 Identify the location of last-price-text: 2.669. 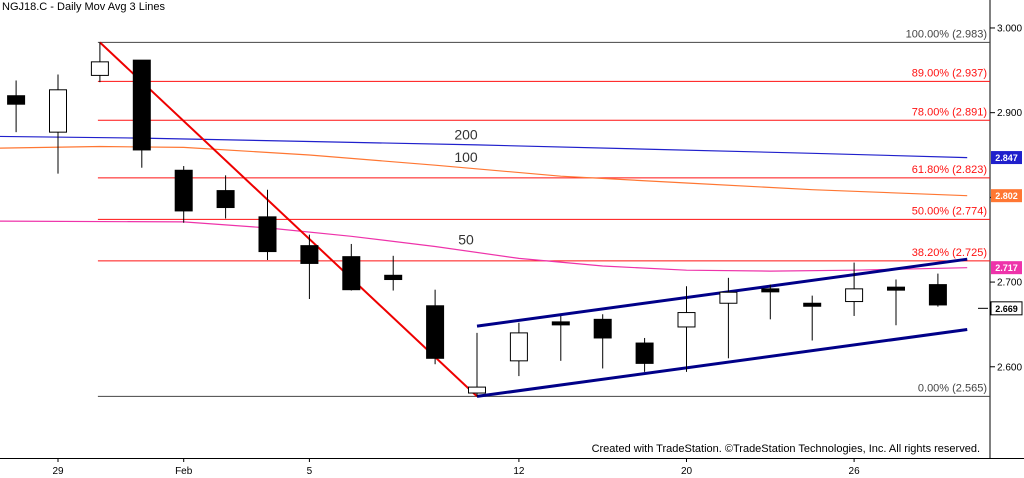
(1006, 309).